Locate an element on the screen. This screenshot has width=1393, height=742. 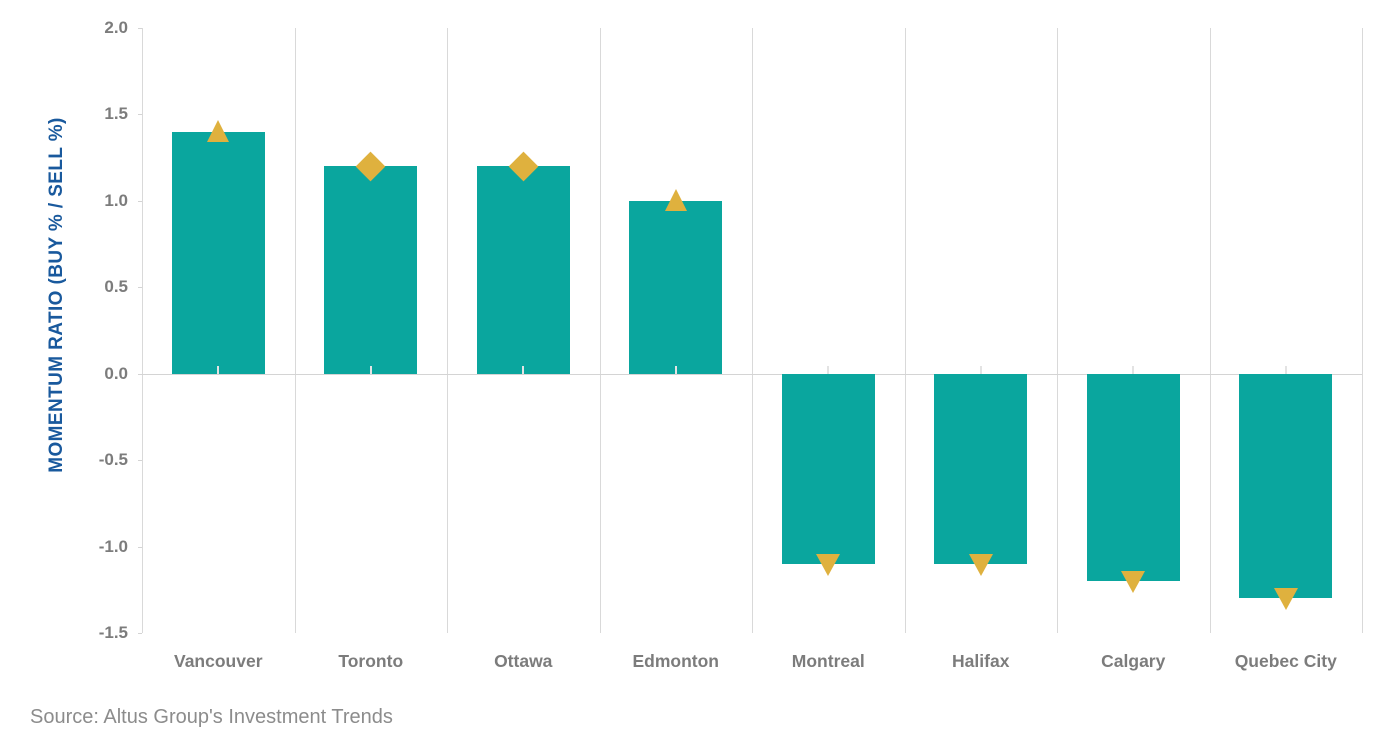
y-axis-tick-label: -1.0 is located at coordinates (113, 546).